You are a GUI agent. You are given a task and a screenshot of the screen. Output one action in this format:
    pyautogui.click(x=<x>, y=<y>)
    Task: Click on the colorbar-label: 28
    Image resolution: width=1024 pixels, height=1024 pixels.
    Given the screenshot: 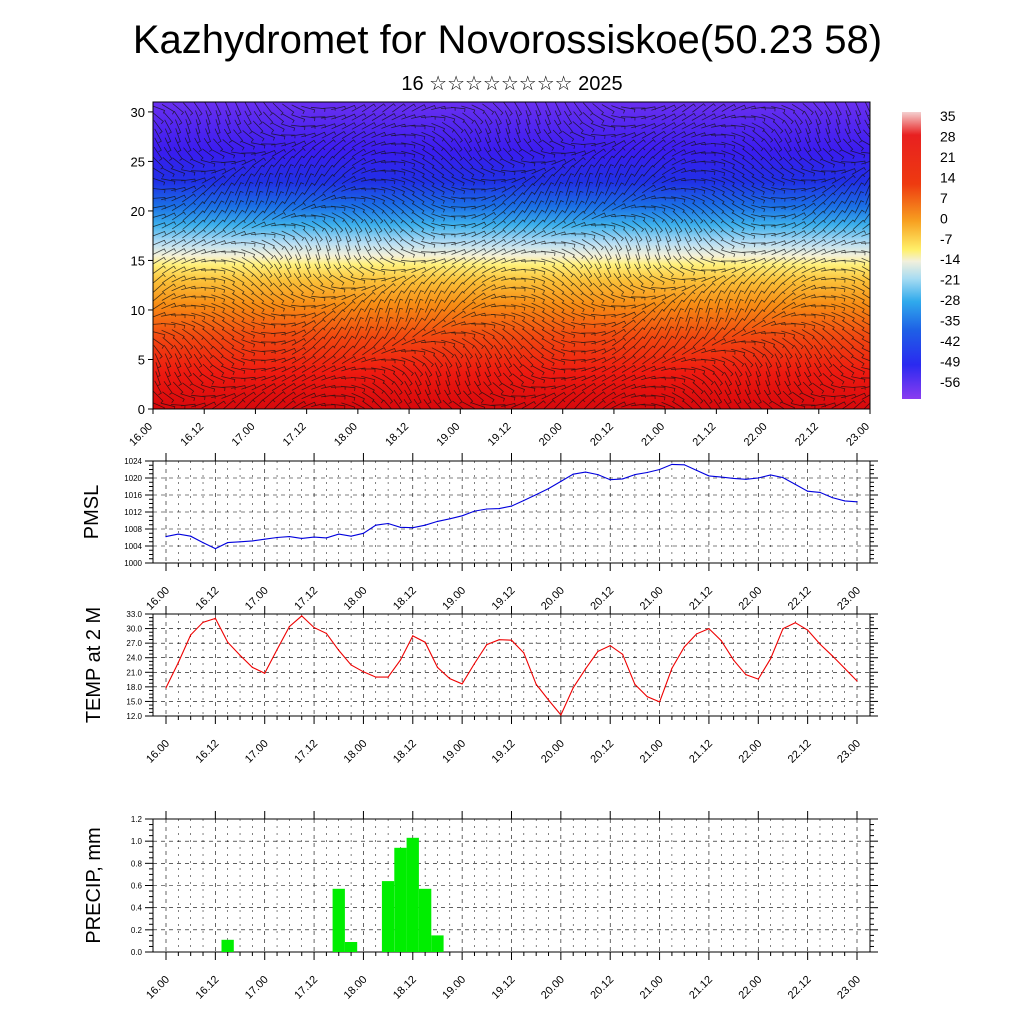 What is the action you would take?
    pyautogui.click(x=948, y=136)
    